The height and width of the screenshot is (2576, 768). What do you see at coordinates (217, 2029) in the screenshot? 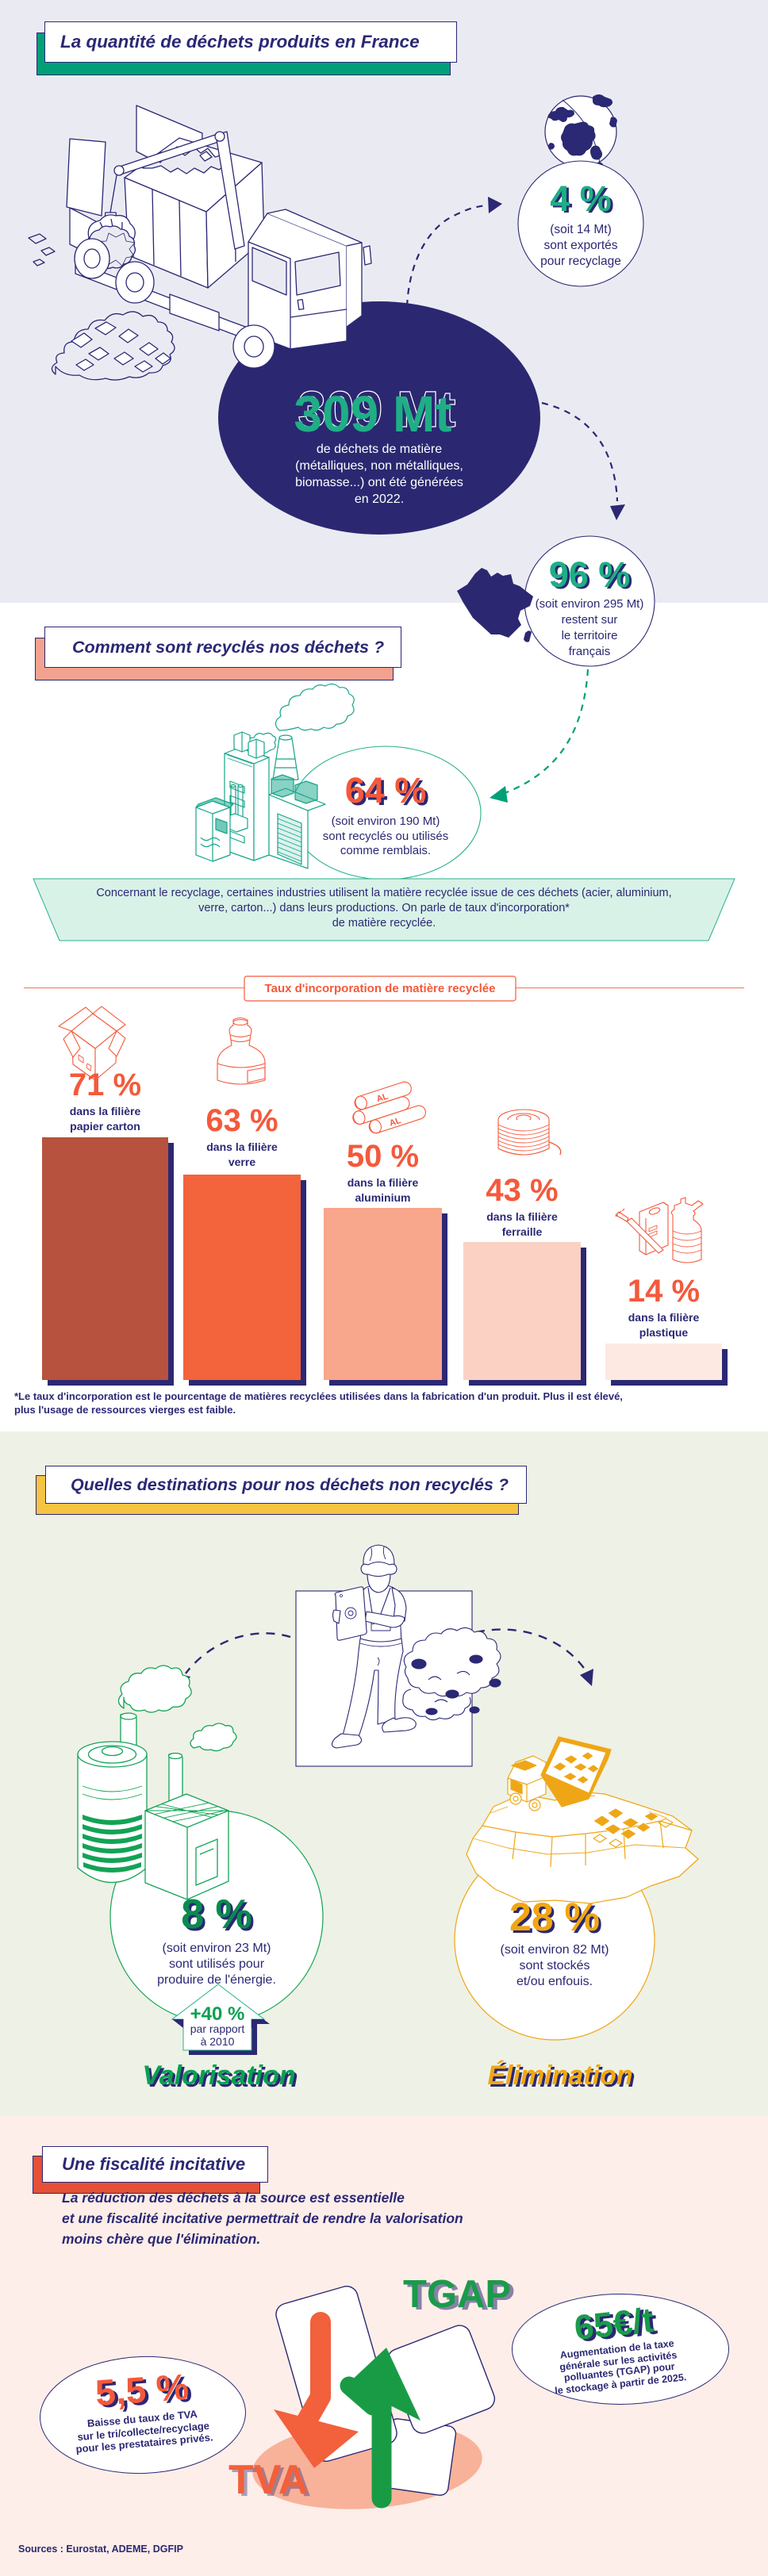
I see `svg-text: par rapport` at bounding box center [217, 2029].